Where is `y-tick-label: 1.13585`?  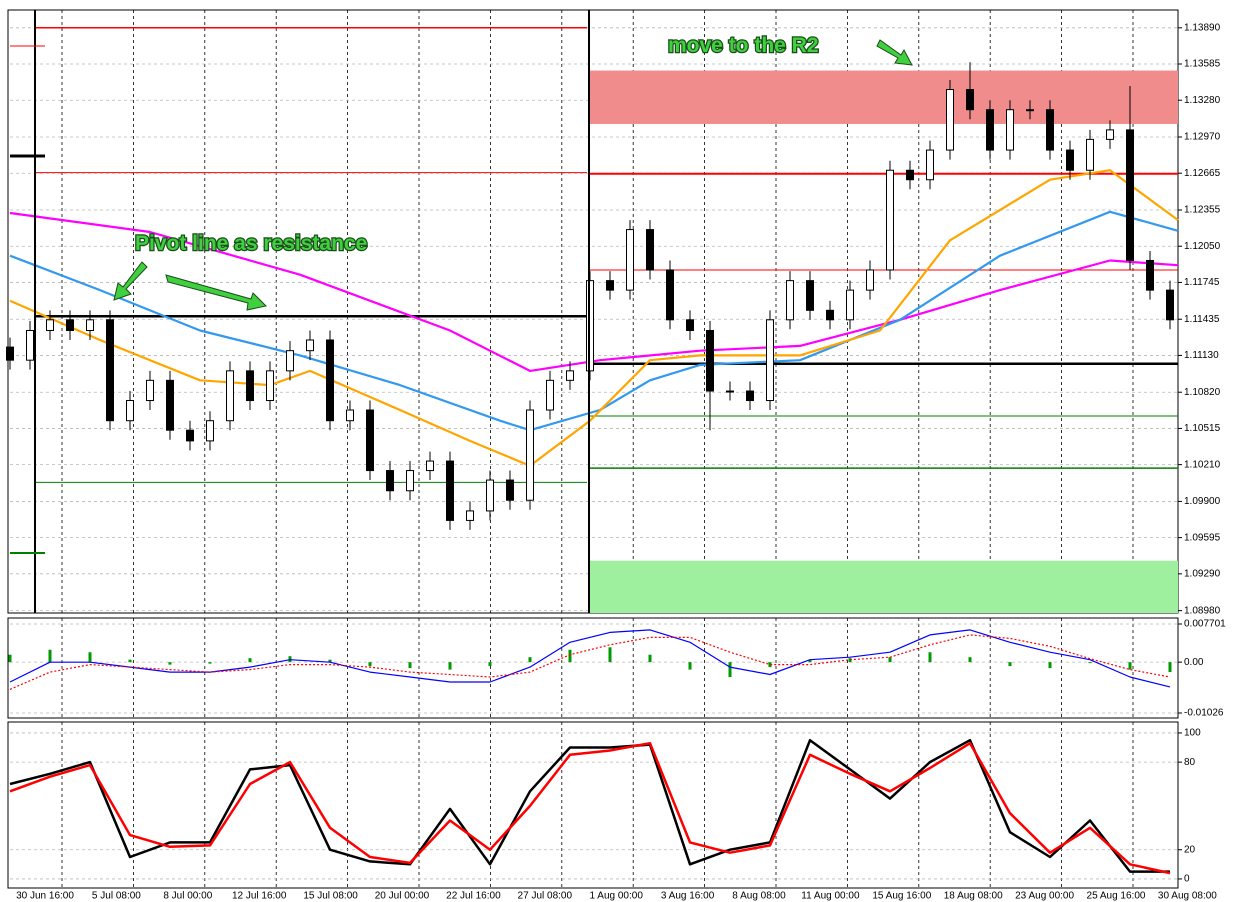
y-tick-label: 1.13585 is located at coordinates (1202, 64).